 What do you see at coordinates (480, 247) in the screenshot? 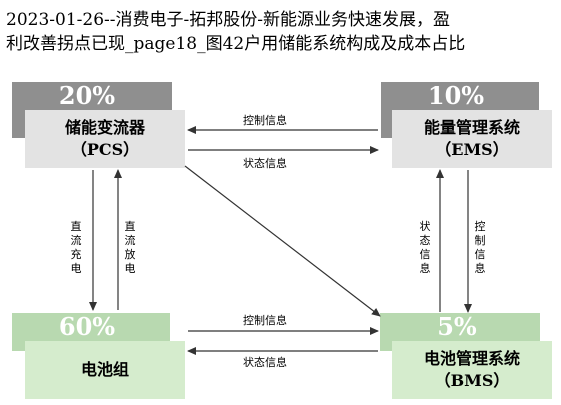
I see `ems-bms-control-label: 控制信息` at bounding box center [480, 247].